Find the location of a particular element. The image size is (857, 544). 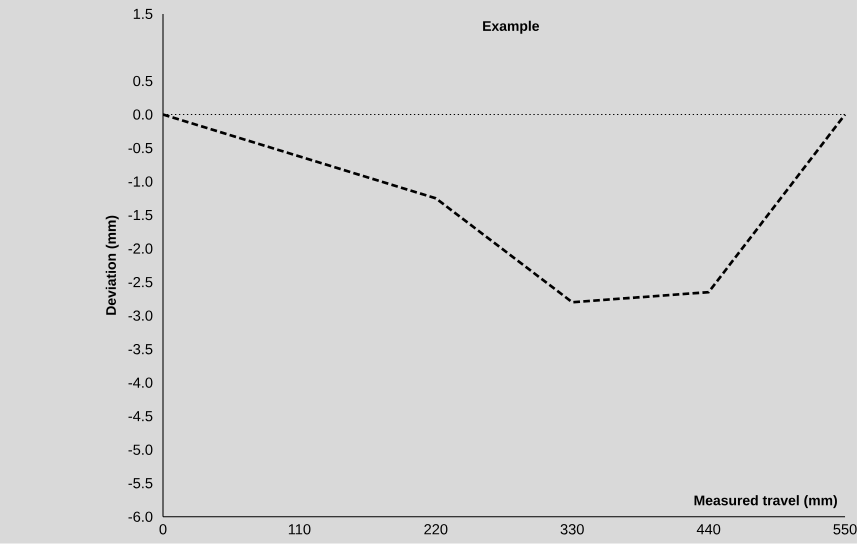

y-tick-label: -1.5 is located at coordinates (140, 215).